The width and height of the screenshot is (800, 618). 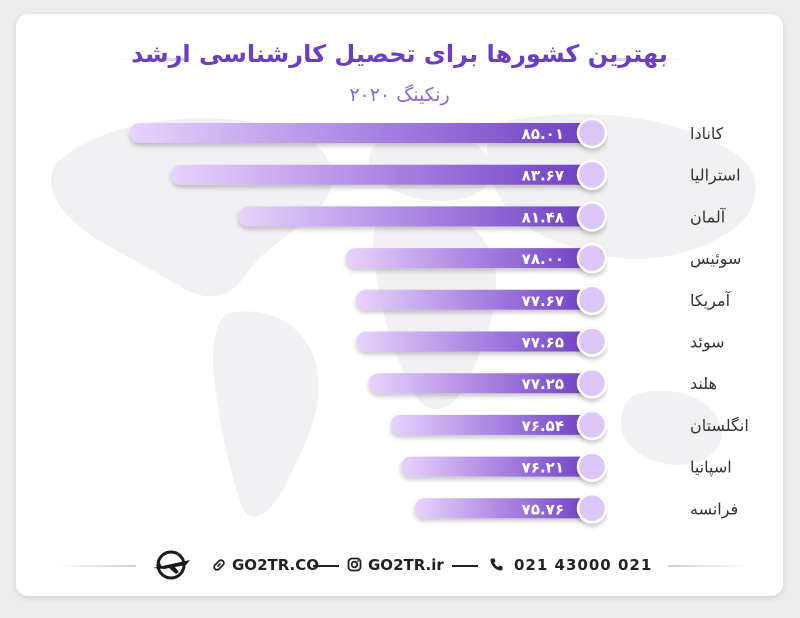 I want to click on category-label: آمریکا, so click(x=711, y=301).